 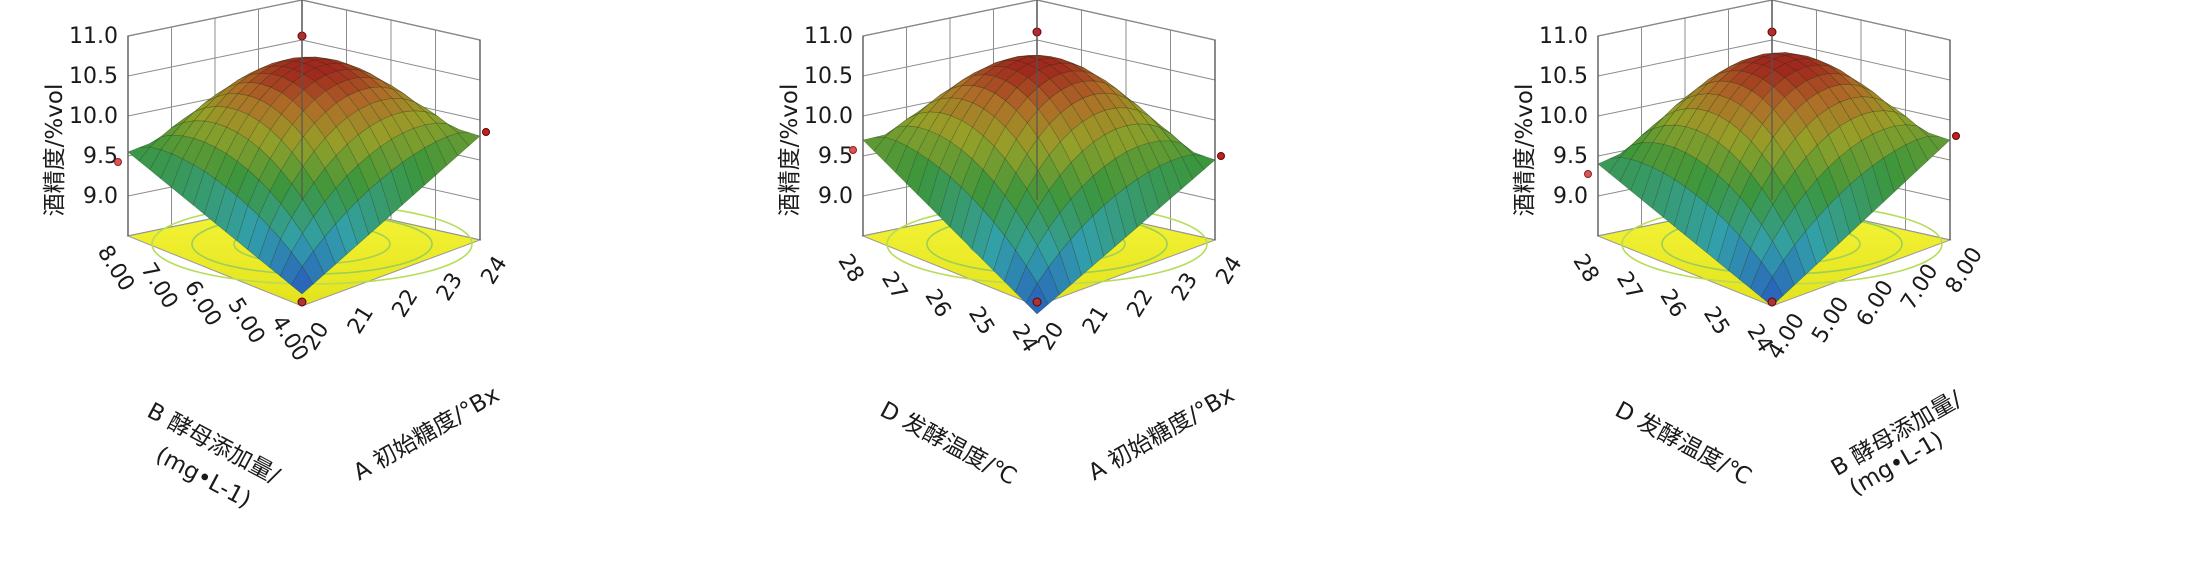 I want to click on x-tick-label: 24, so click(x=494, y=270).